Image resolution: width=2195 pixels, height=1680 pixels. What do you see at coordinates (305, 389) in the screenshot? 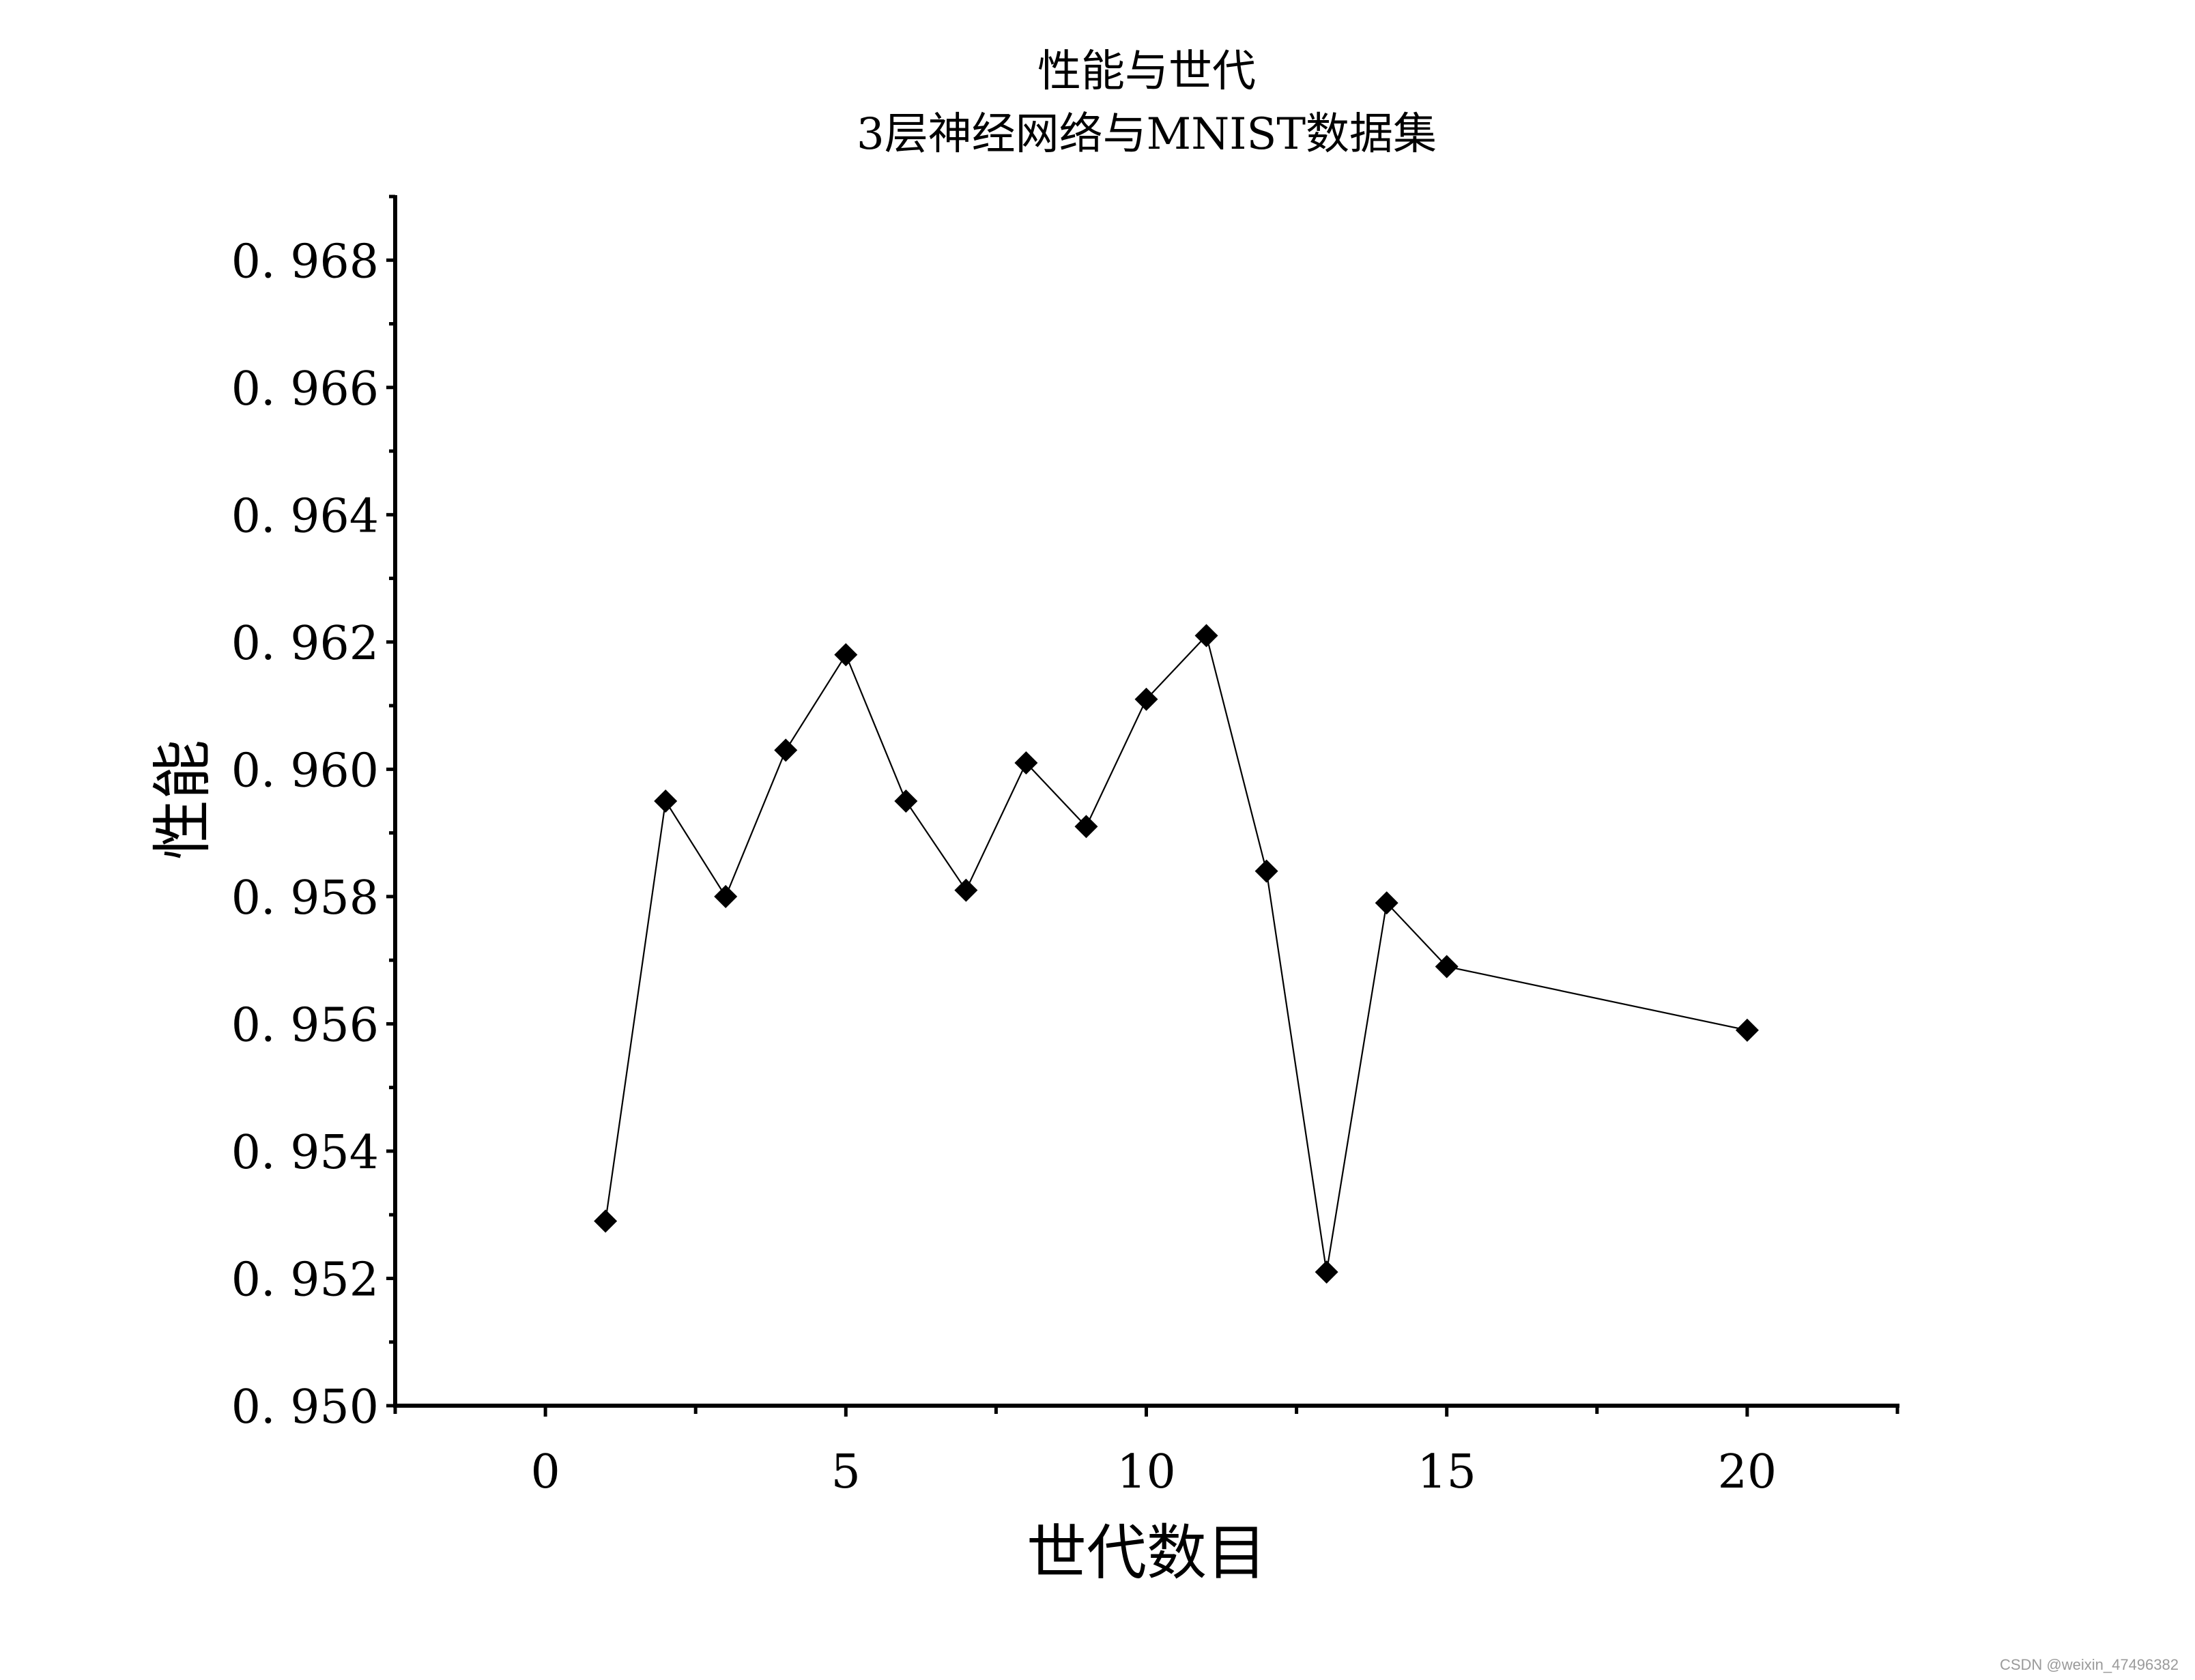
I see `y-tick-label: 0. 966` at bounding box center [305, 389].